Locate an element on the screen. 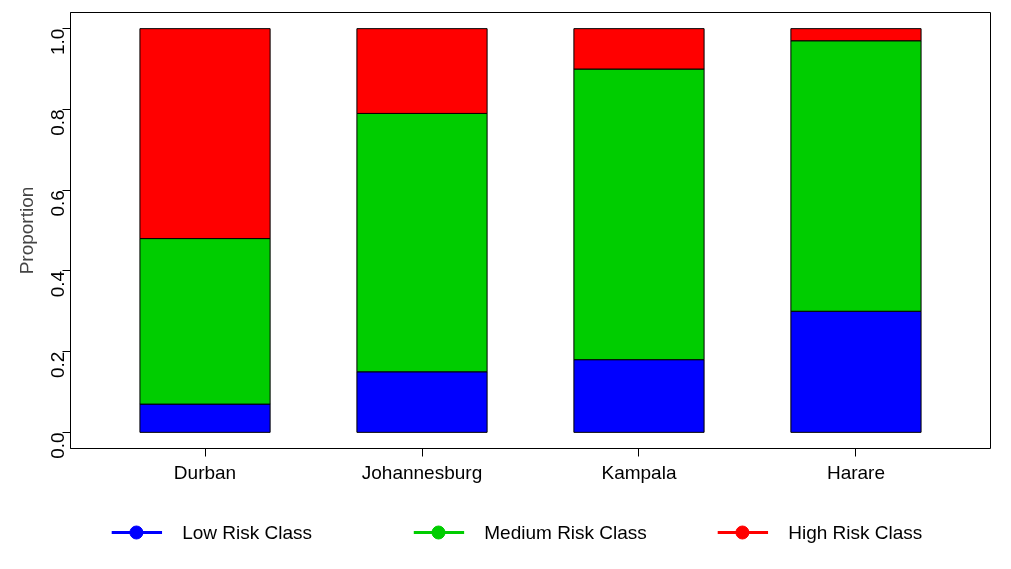 This screenshot has height=569, width=1011. y-tick-label: 0.6 is located at coordinates (57, 203).